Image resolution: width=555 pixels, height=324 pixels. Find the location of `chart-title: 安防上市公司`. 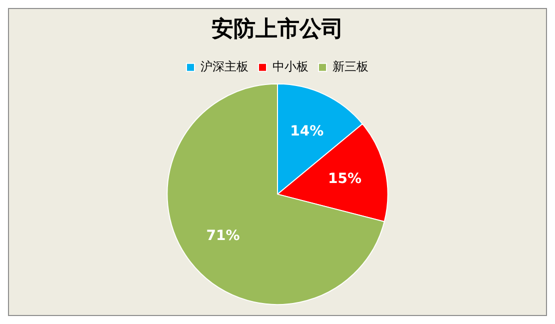

chart-title: 安防上市公司 is located at coordinates (278, 29).